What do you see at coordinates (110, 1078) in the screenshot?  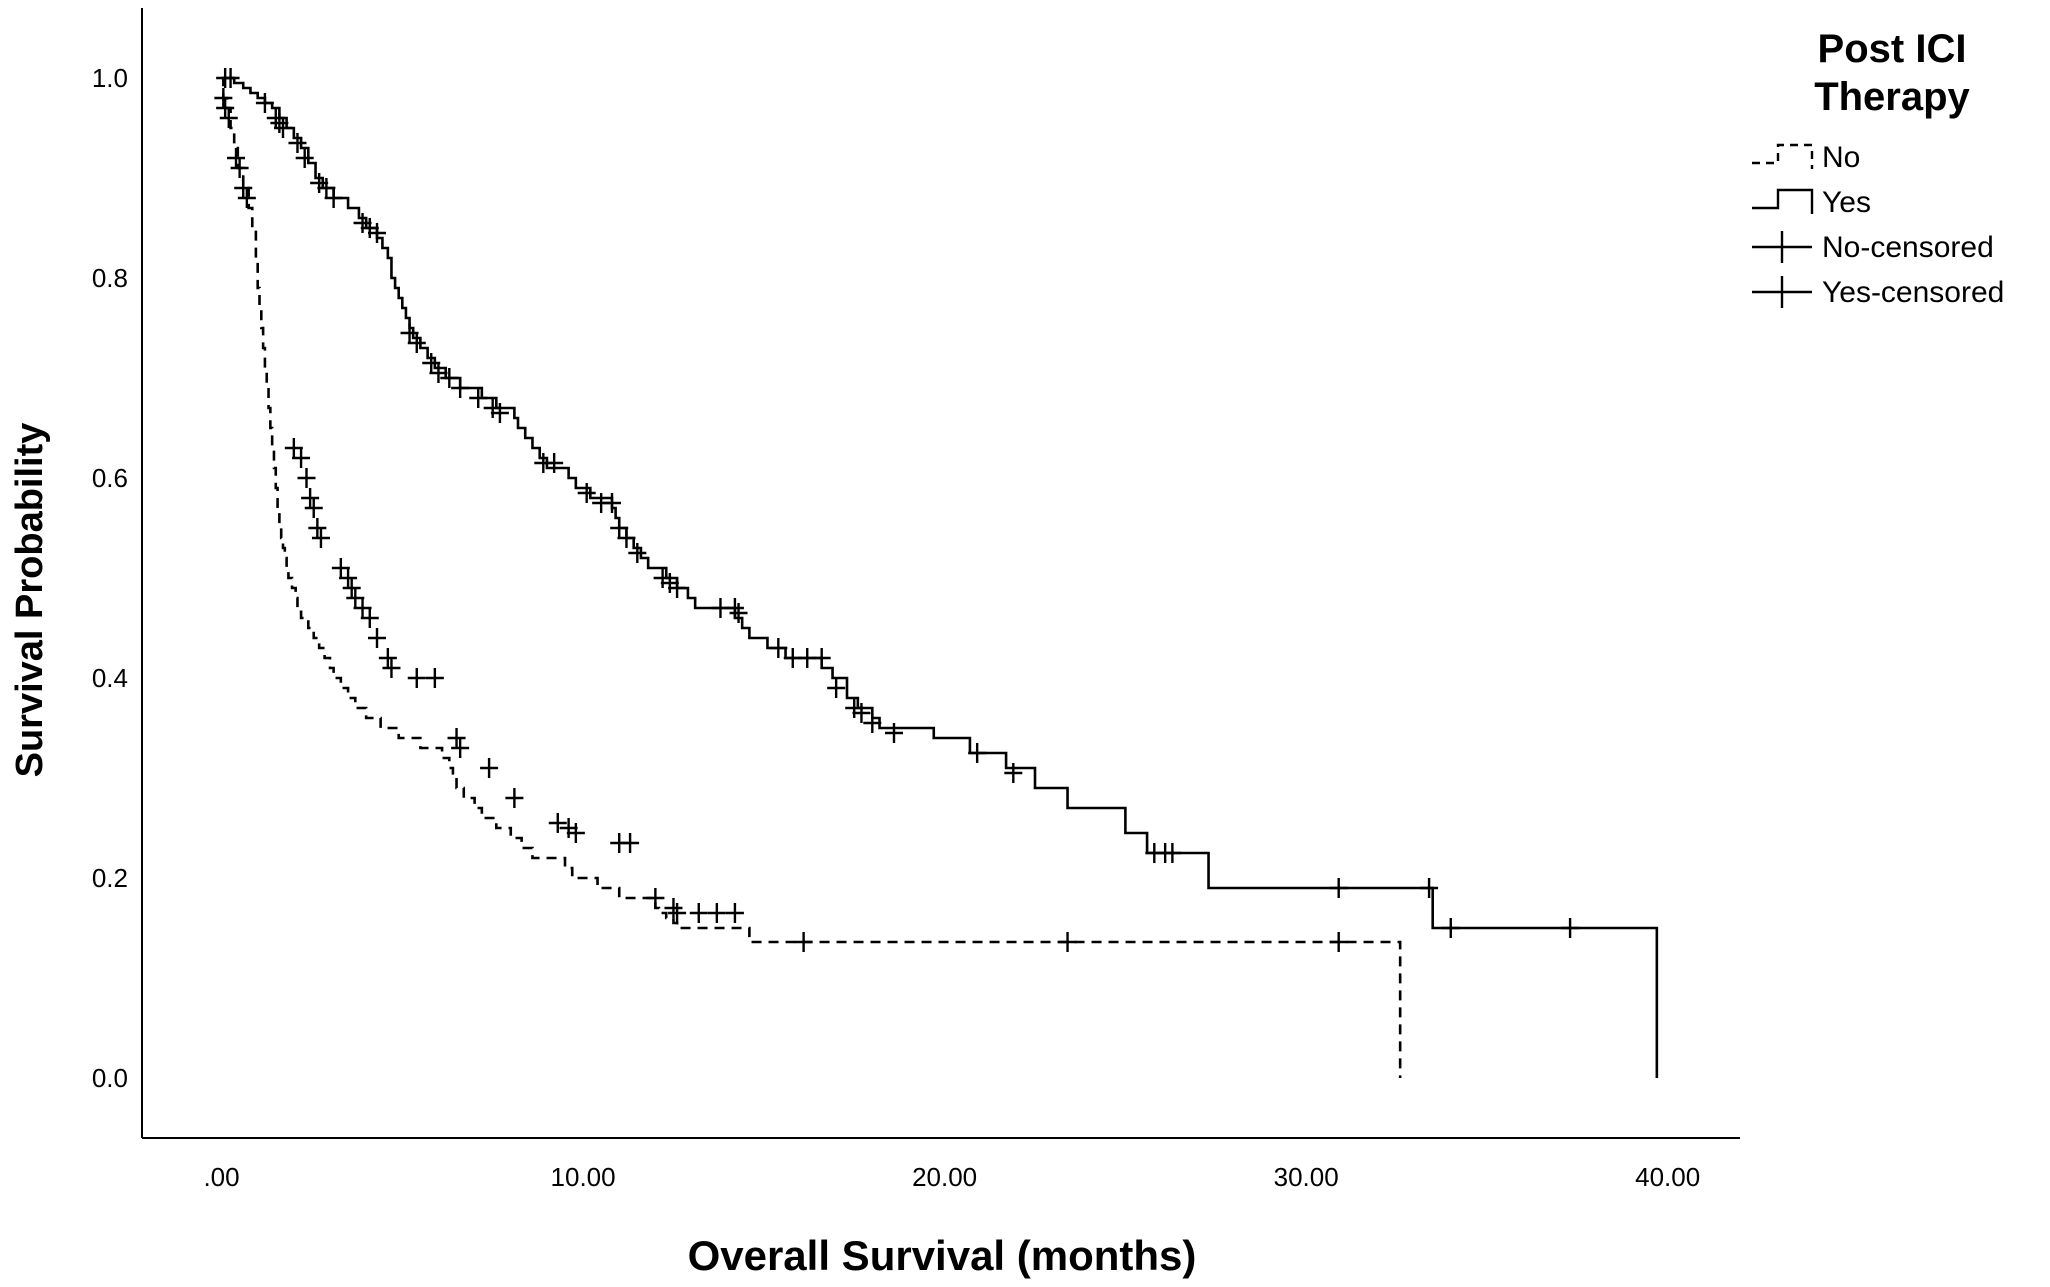 I see `y-tick-label: 0.0` at bounding box center [110, 1078].